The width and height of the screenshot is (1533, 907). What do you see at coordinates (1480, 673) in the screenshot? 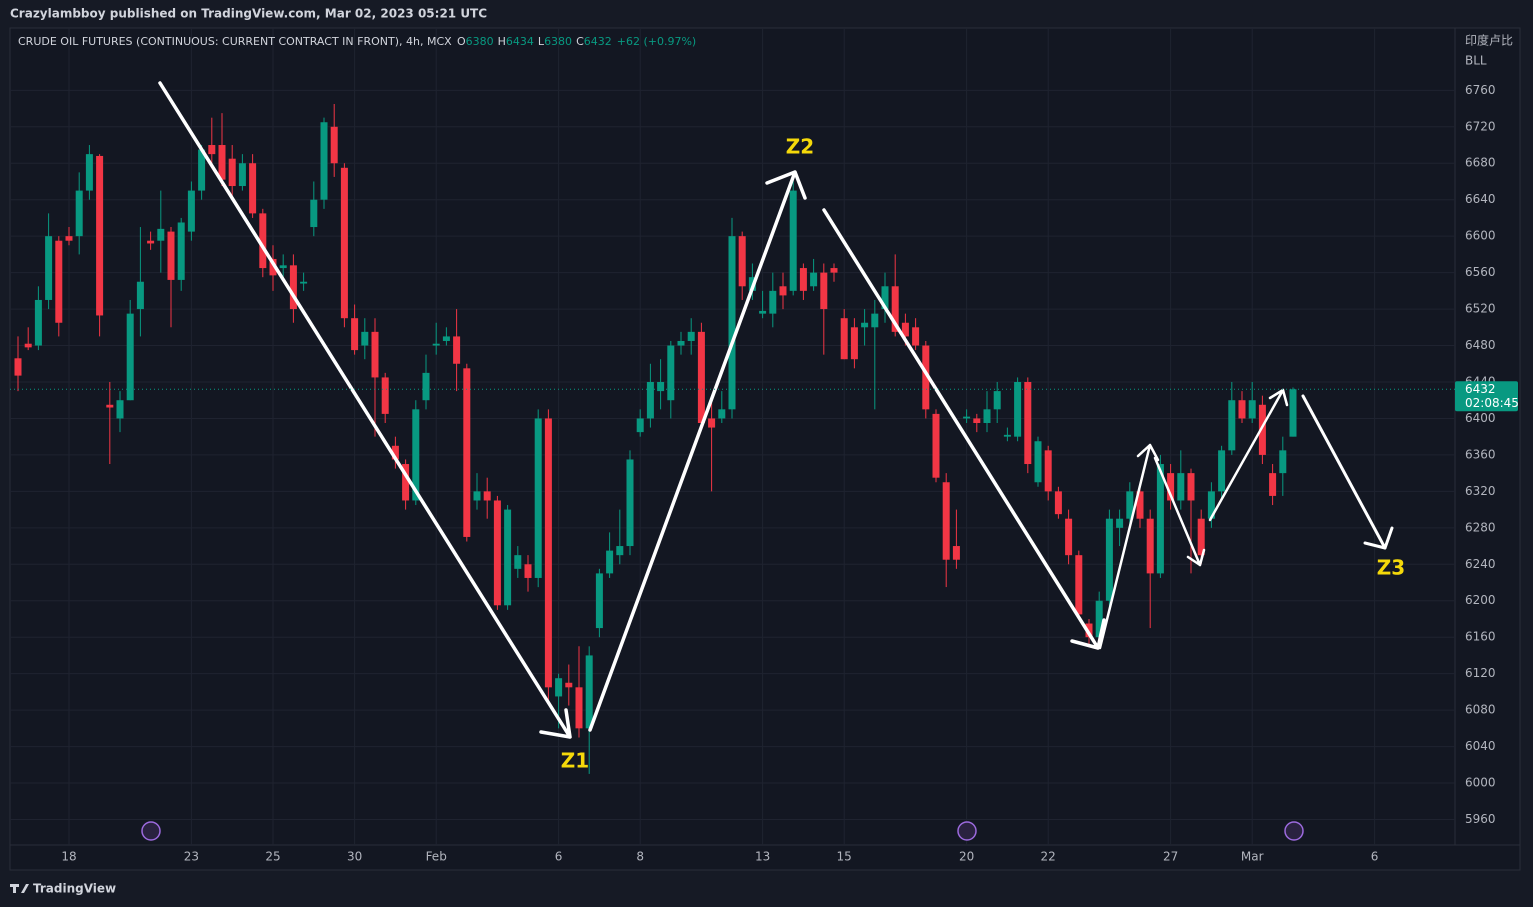
I see `y-tick-label: 6120` at bounding box center [1480, 673].